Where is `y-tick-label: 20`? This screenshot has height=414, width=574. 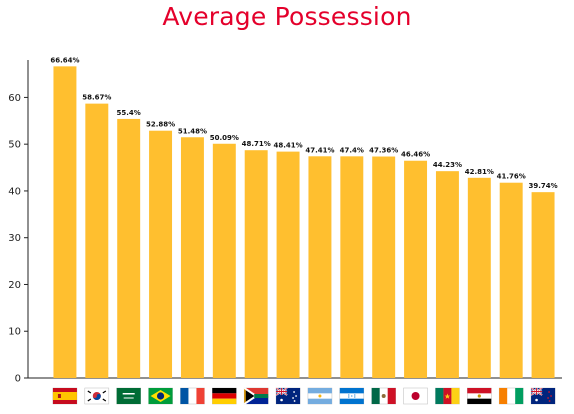 y-tick-label: 20 is located at coordinates (14, 285).